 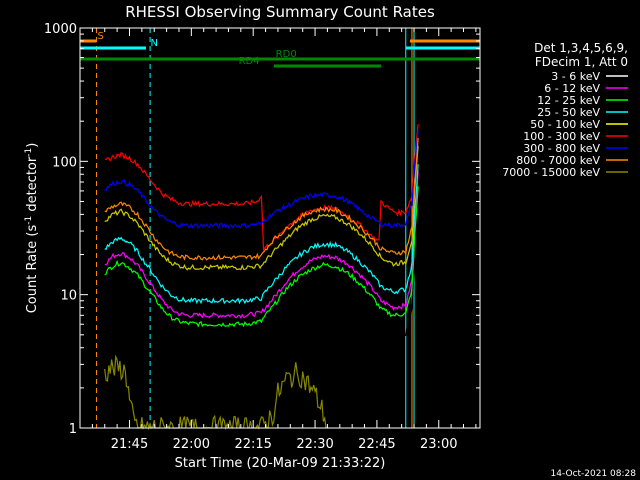 What do you see at coordinates (594, 474) in the screenshot?
I see `footer-timestamp: 14-Oct-2021 08:28` at bounding box center [594, 474].